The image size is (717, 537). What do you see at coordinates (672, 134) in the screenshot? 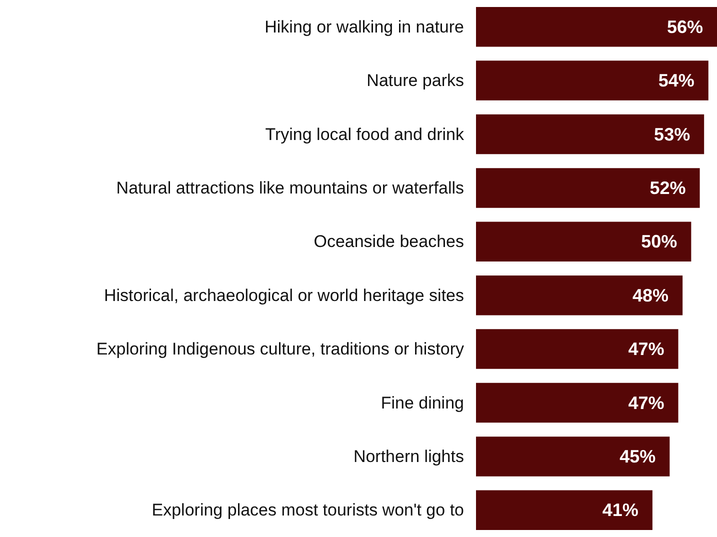
I see `data-label: 53%` at bounding box center [672, 134].